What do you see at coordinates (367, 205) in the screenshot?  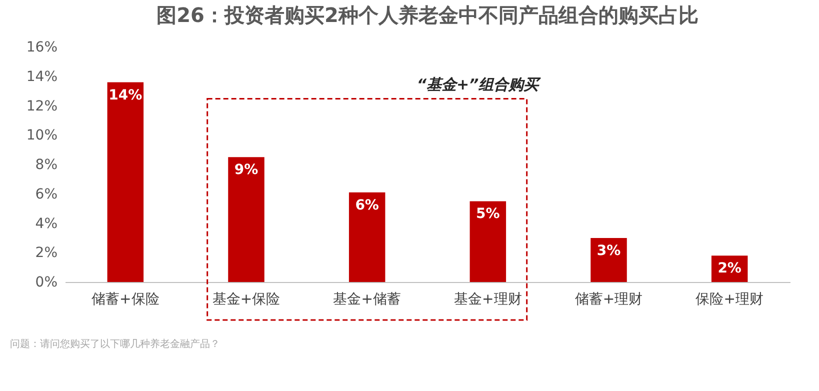 I see `data-label: 6%` at bounding box center [367, 205].